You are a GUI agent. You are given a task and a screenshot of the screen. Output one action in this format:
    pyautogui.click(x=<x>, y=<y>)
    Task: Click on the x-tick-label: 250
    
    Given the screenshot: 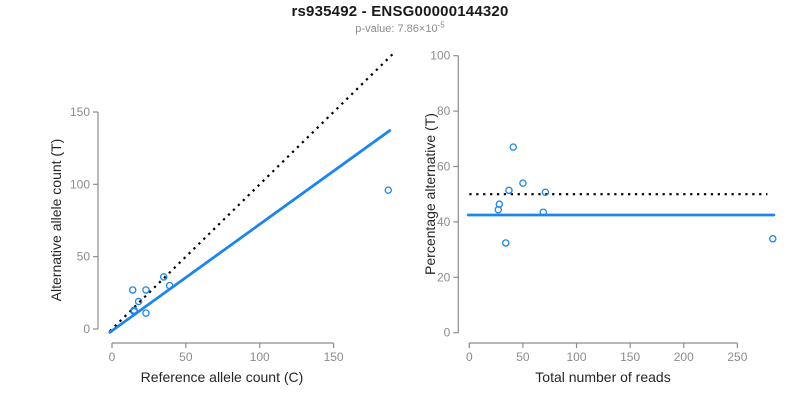 What is the action you would take?
    pyautogui.click(x=737, y=357)
    